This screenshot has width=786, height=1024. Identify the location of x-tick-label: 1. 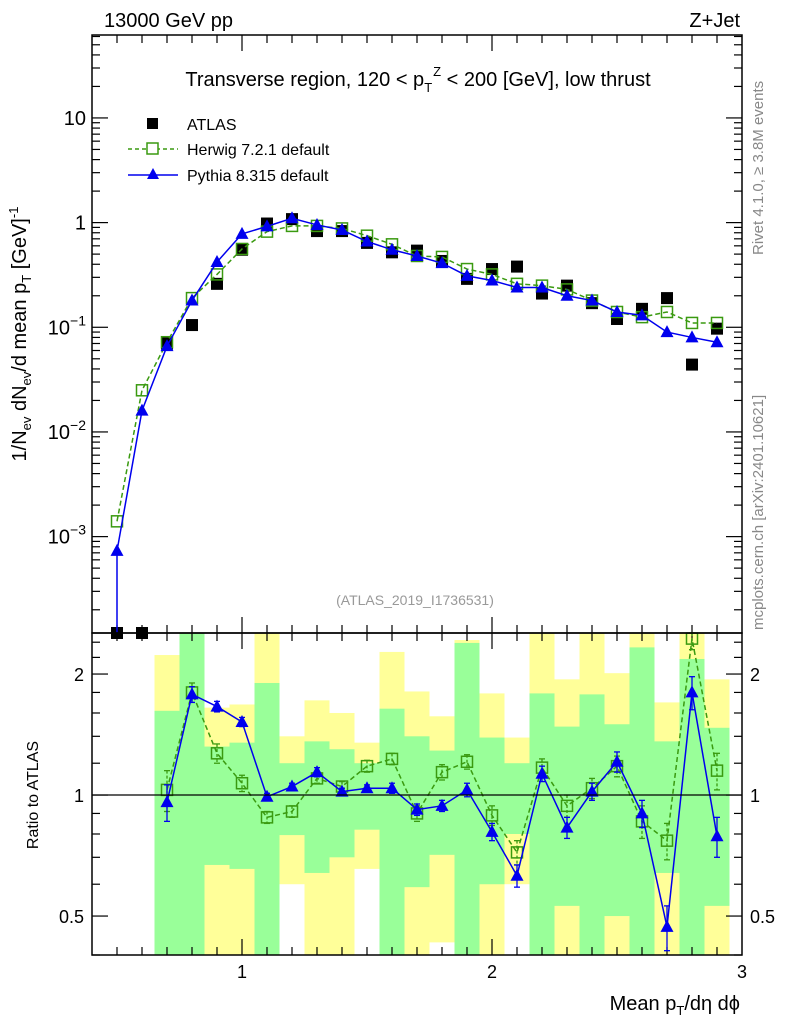
(242, 972).